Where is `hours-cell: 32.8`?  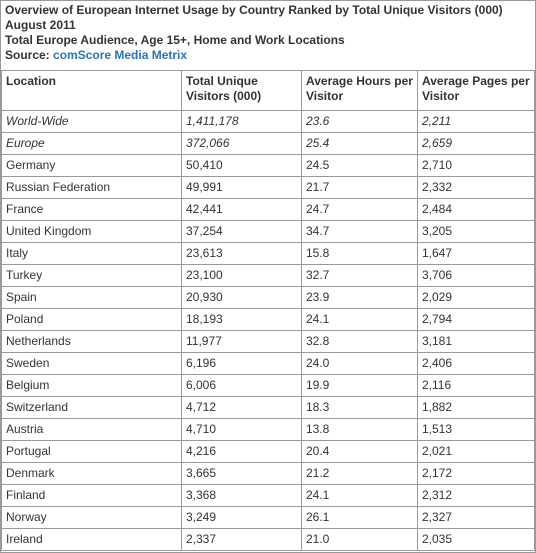 hours-cell: 32.8 is located at coordinates (359, 341).